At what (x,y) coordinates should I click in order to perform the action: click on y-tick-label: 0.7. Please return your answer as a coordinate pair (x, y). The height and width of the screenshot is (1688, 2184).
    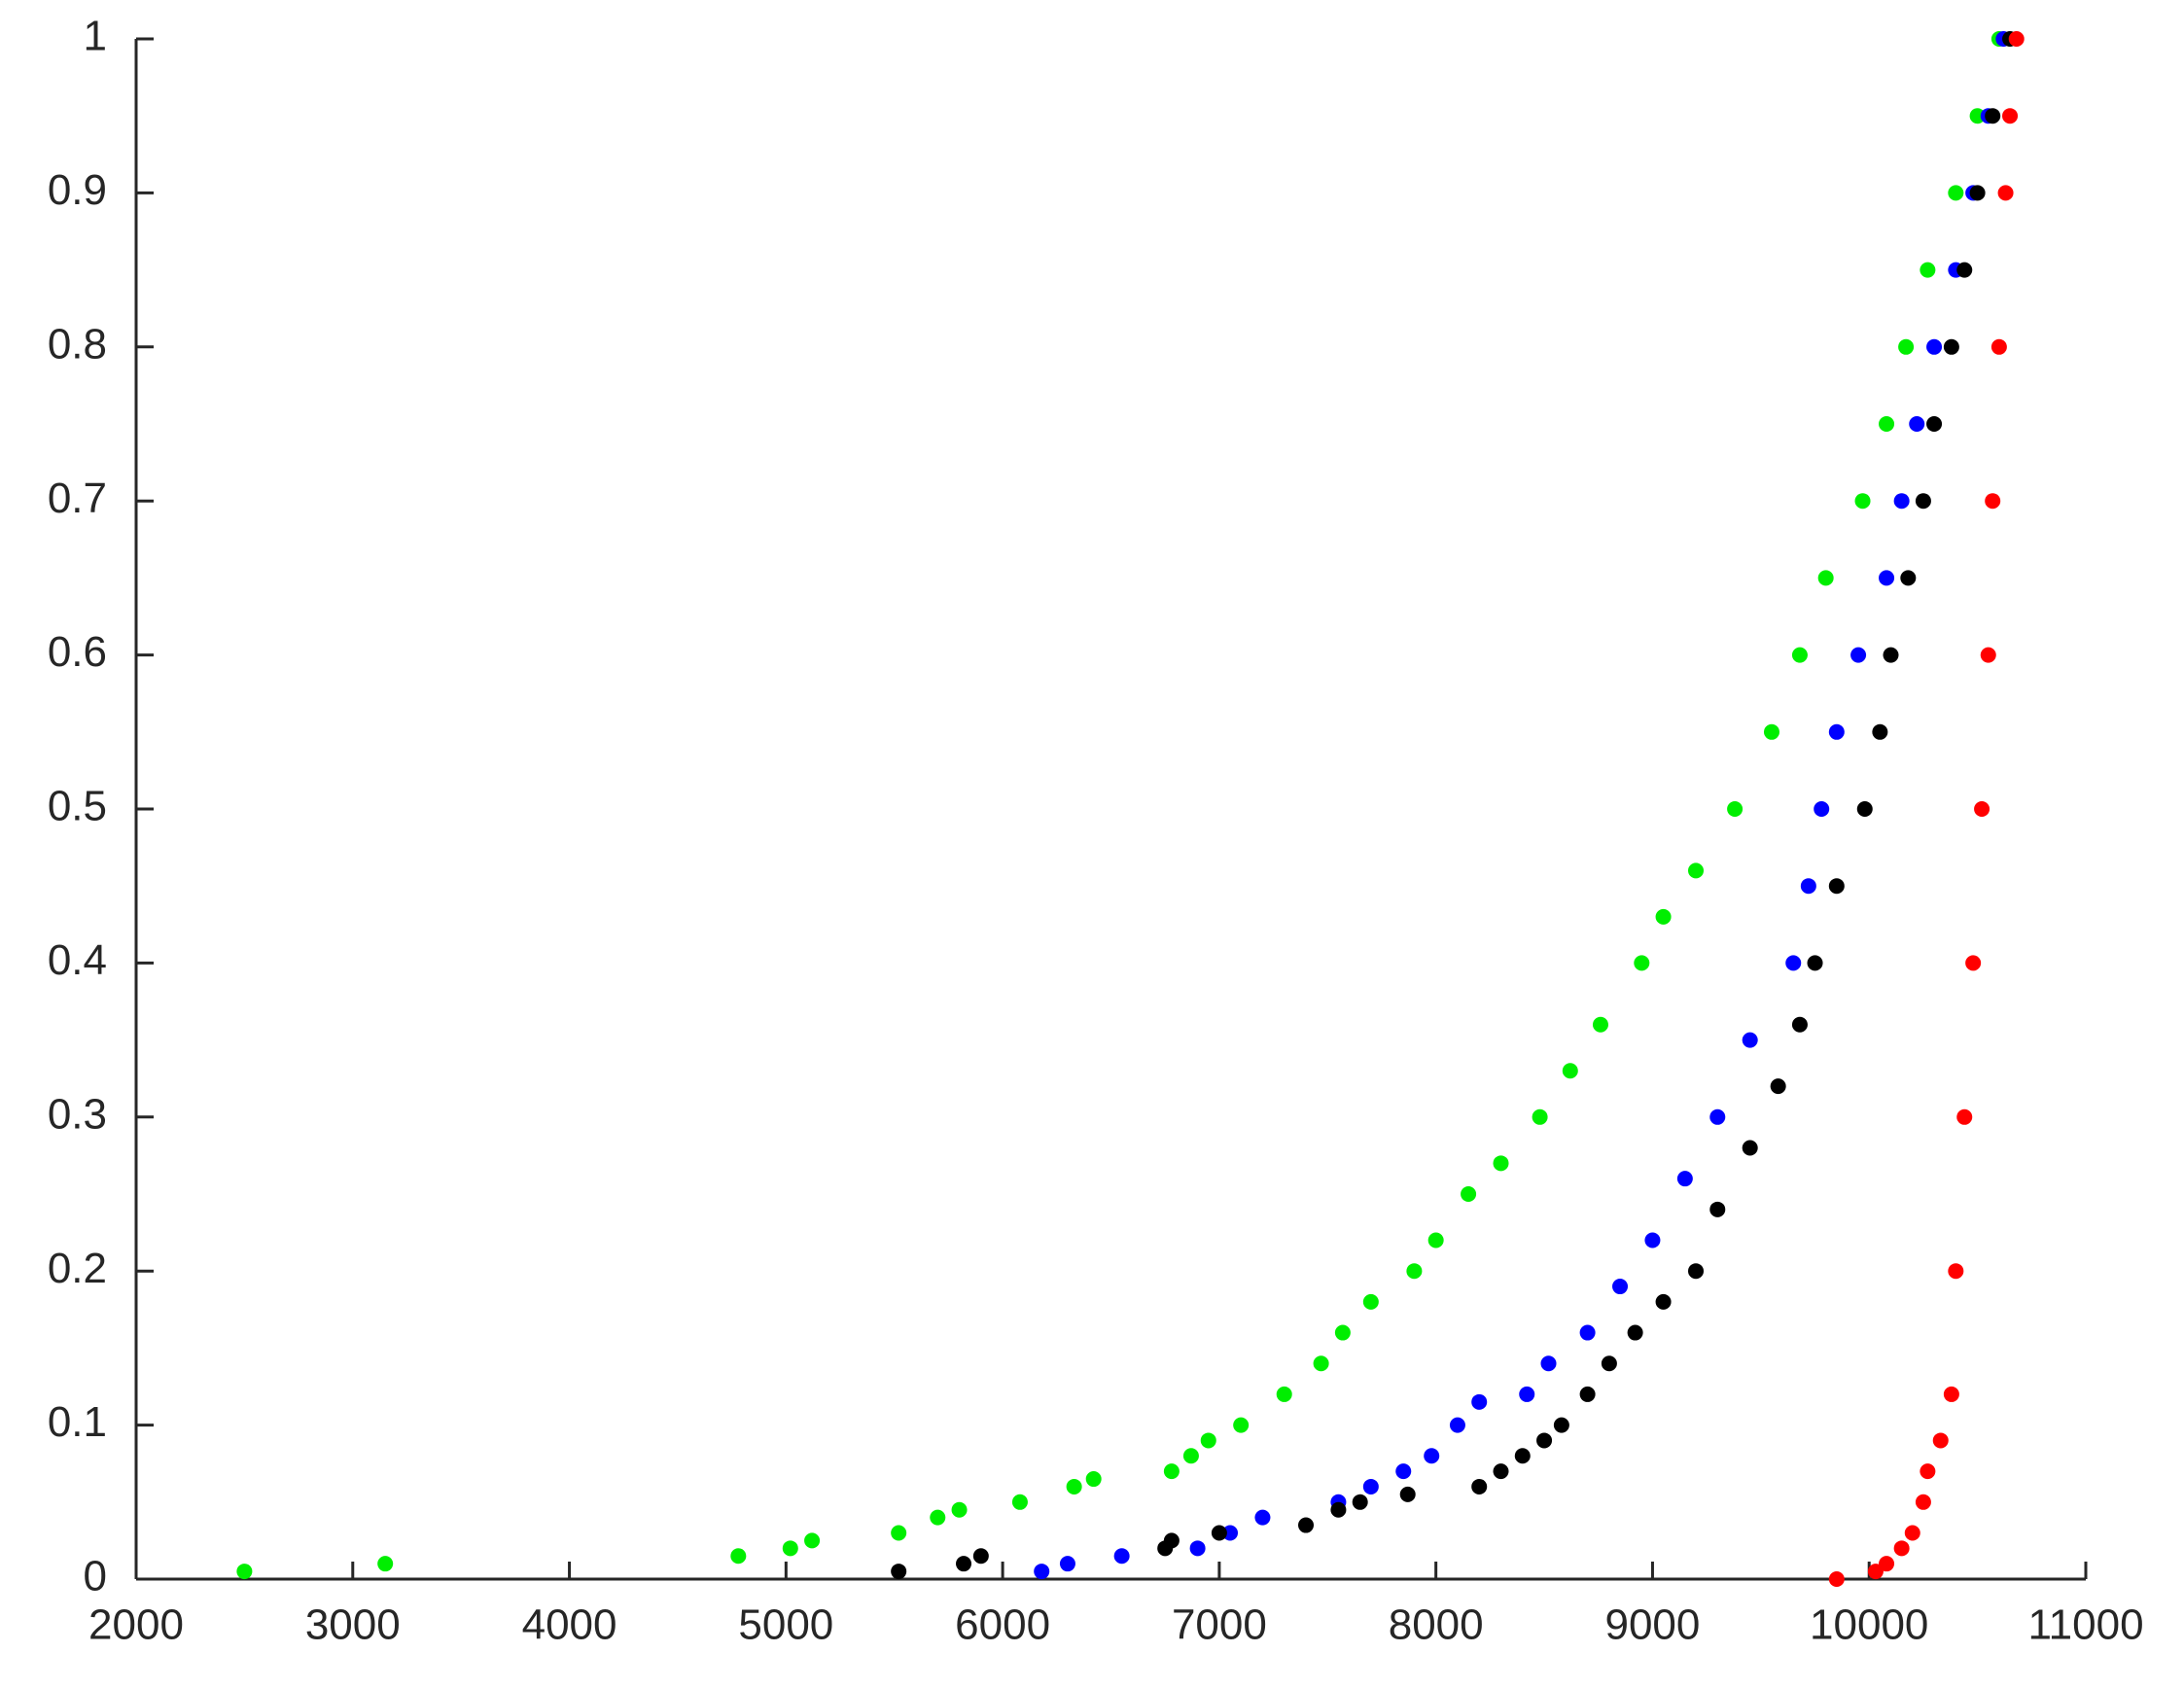
    Looking at the image, I should click on (77, 499).